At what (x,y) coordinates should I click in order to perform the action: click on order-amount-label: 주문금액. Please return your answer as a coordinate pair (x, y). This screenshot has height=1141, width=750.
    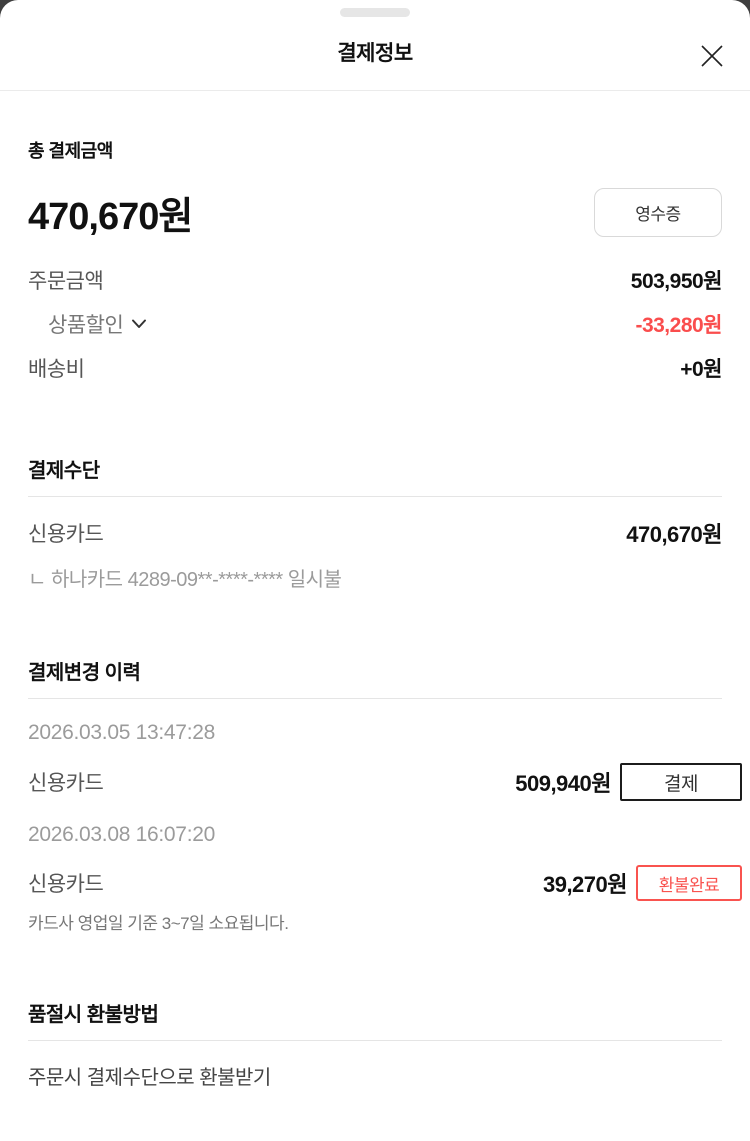
    Looking at the image, I should click on (66, 281).